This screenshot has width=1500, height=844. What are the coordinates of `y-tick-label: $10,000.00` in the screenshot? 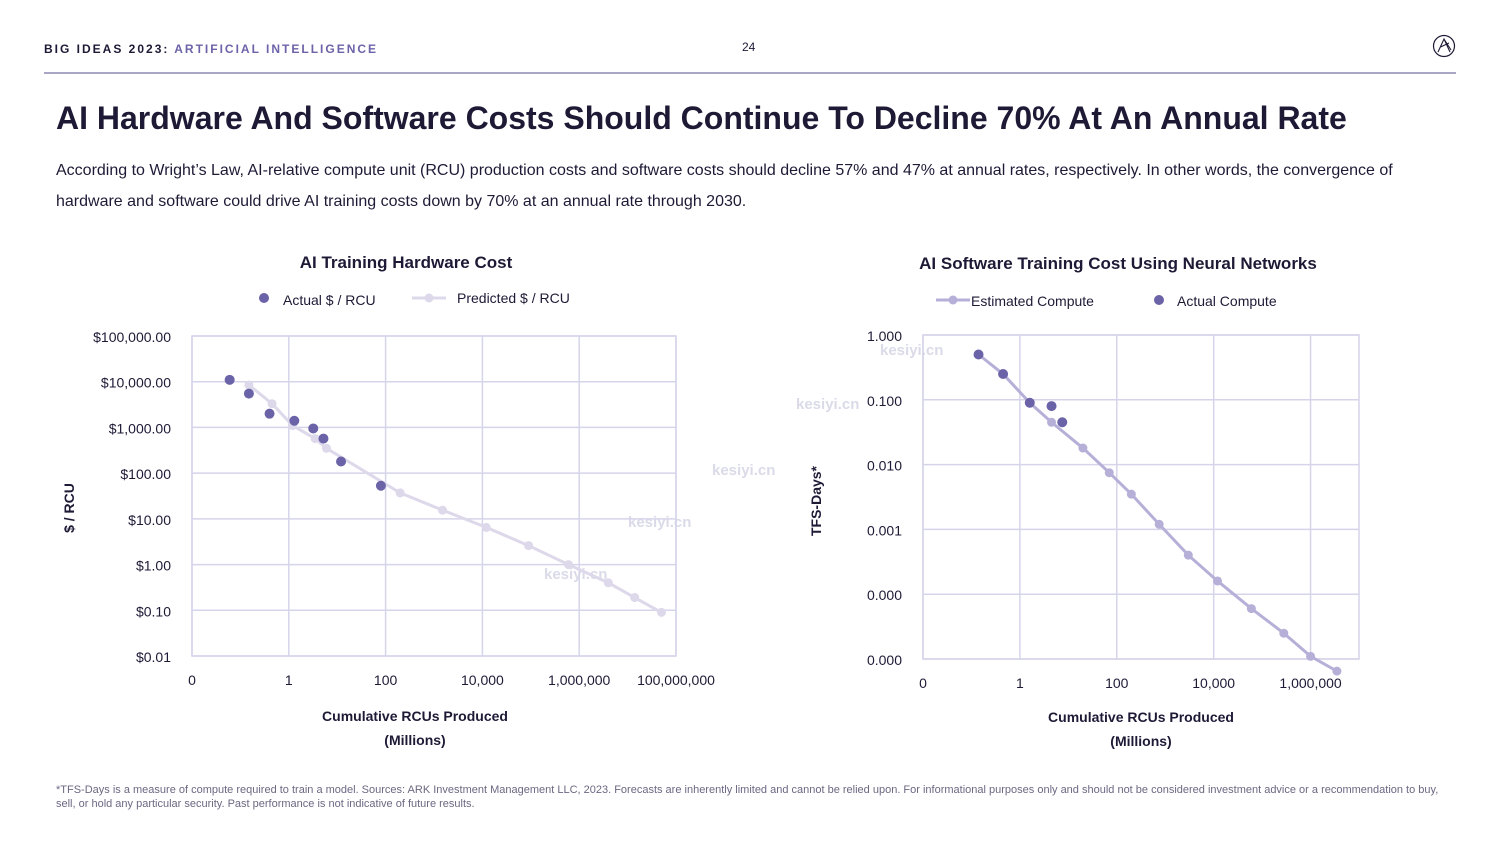 It's located at (136, 383).